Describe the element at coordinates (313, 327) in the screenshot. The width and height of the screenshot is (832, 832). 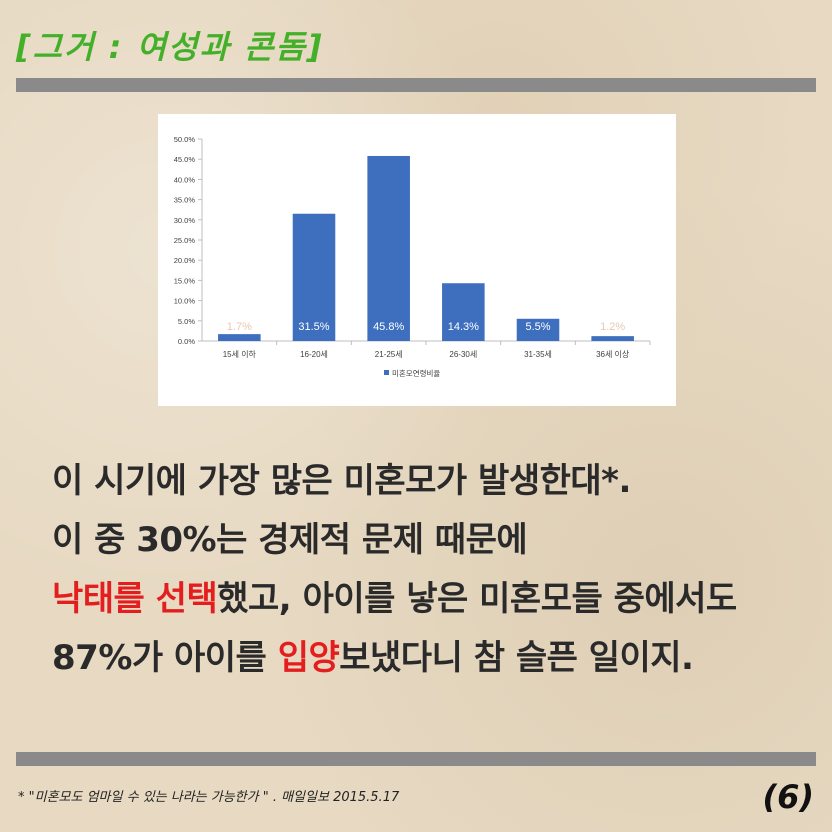
I see `data-label: 31.5%` at that location.